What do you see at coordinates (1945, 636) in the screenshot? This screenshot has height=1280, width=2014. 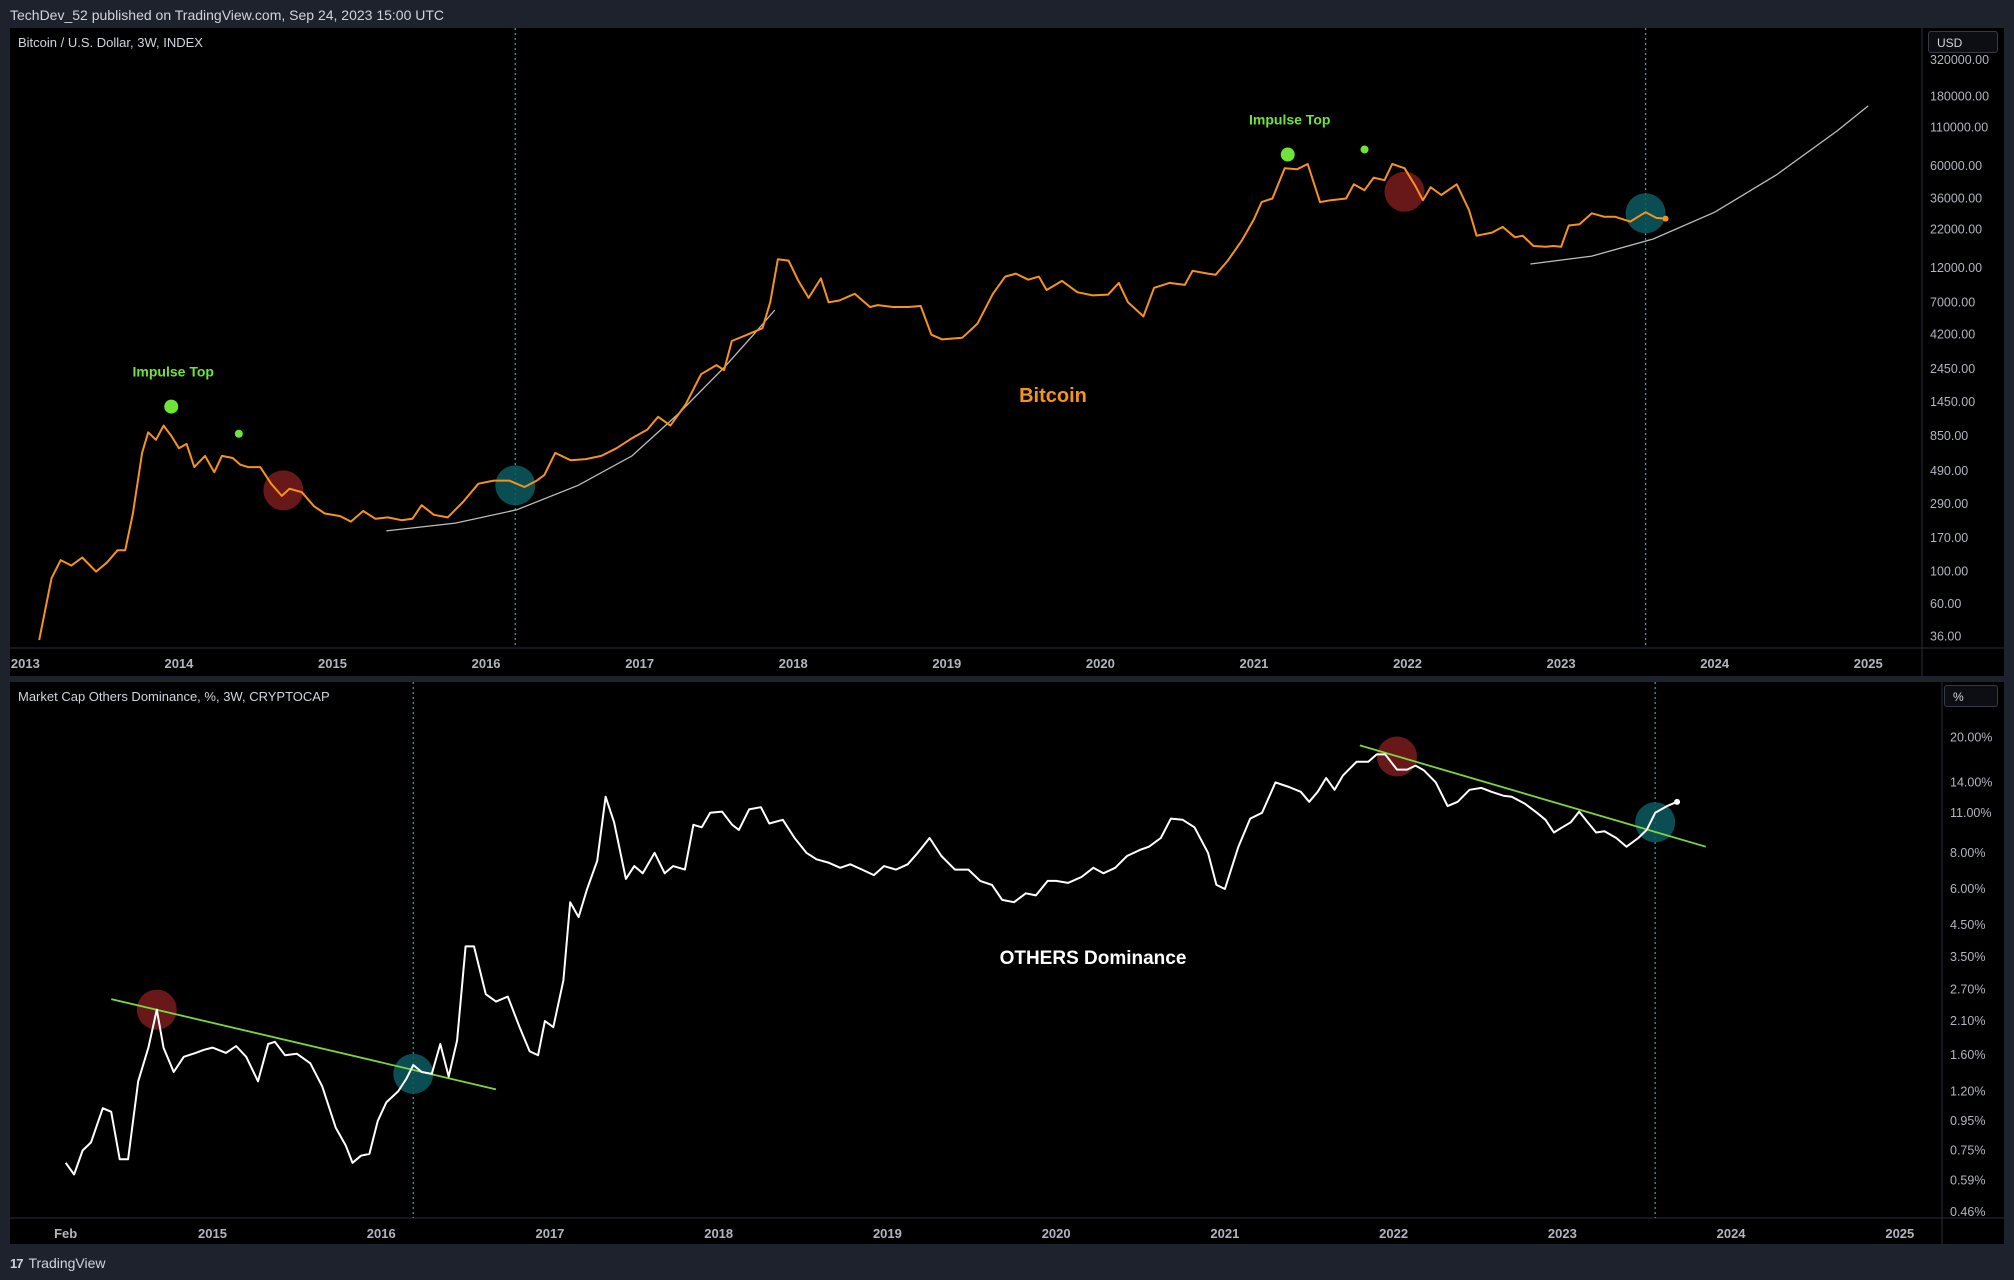 I see `y-tick-label: 36.00` at bounding box center [1945, 636].